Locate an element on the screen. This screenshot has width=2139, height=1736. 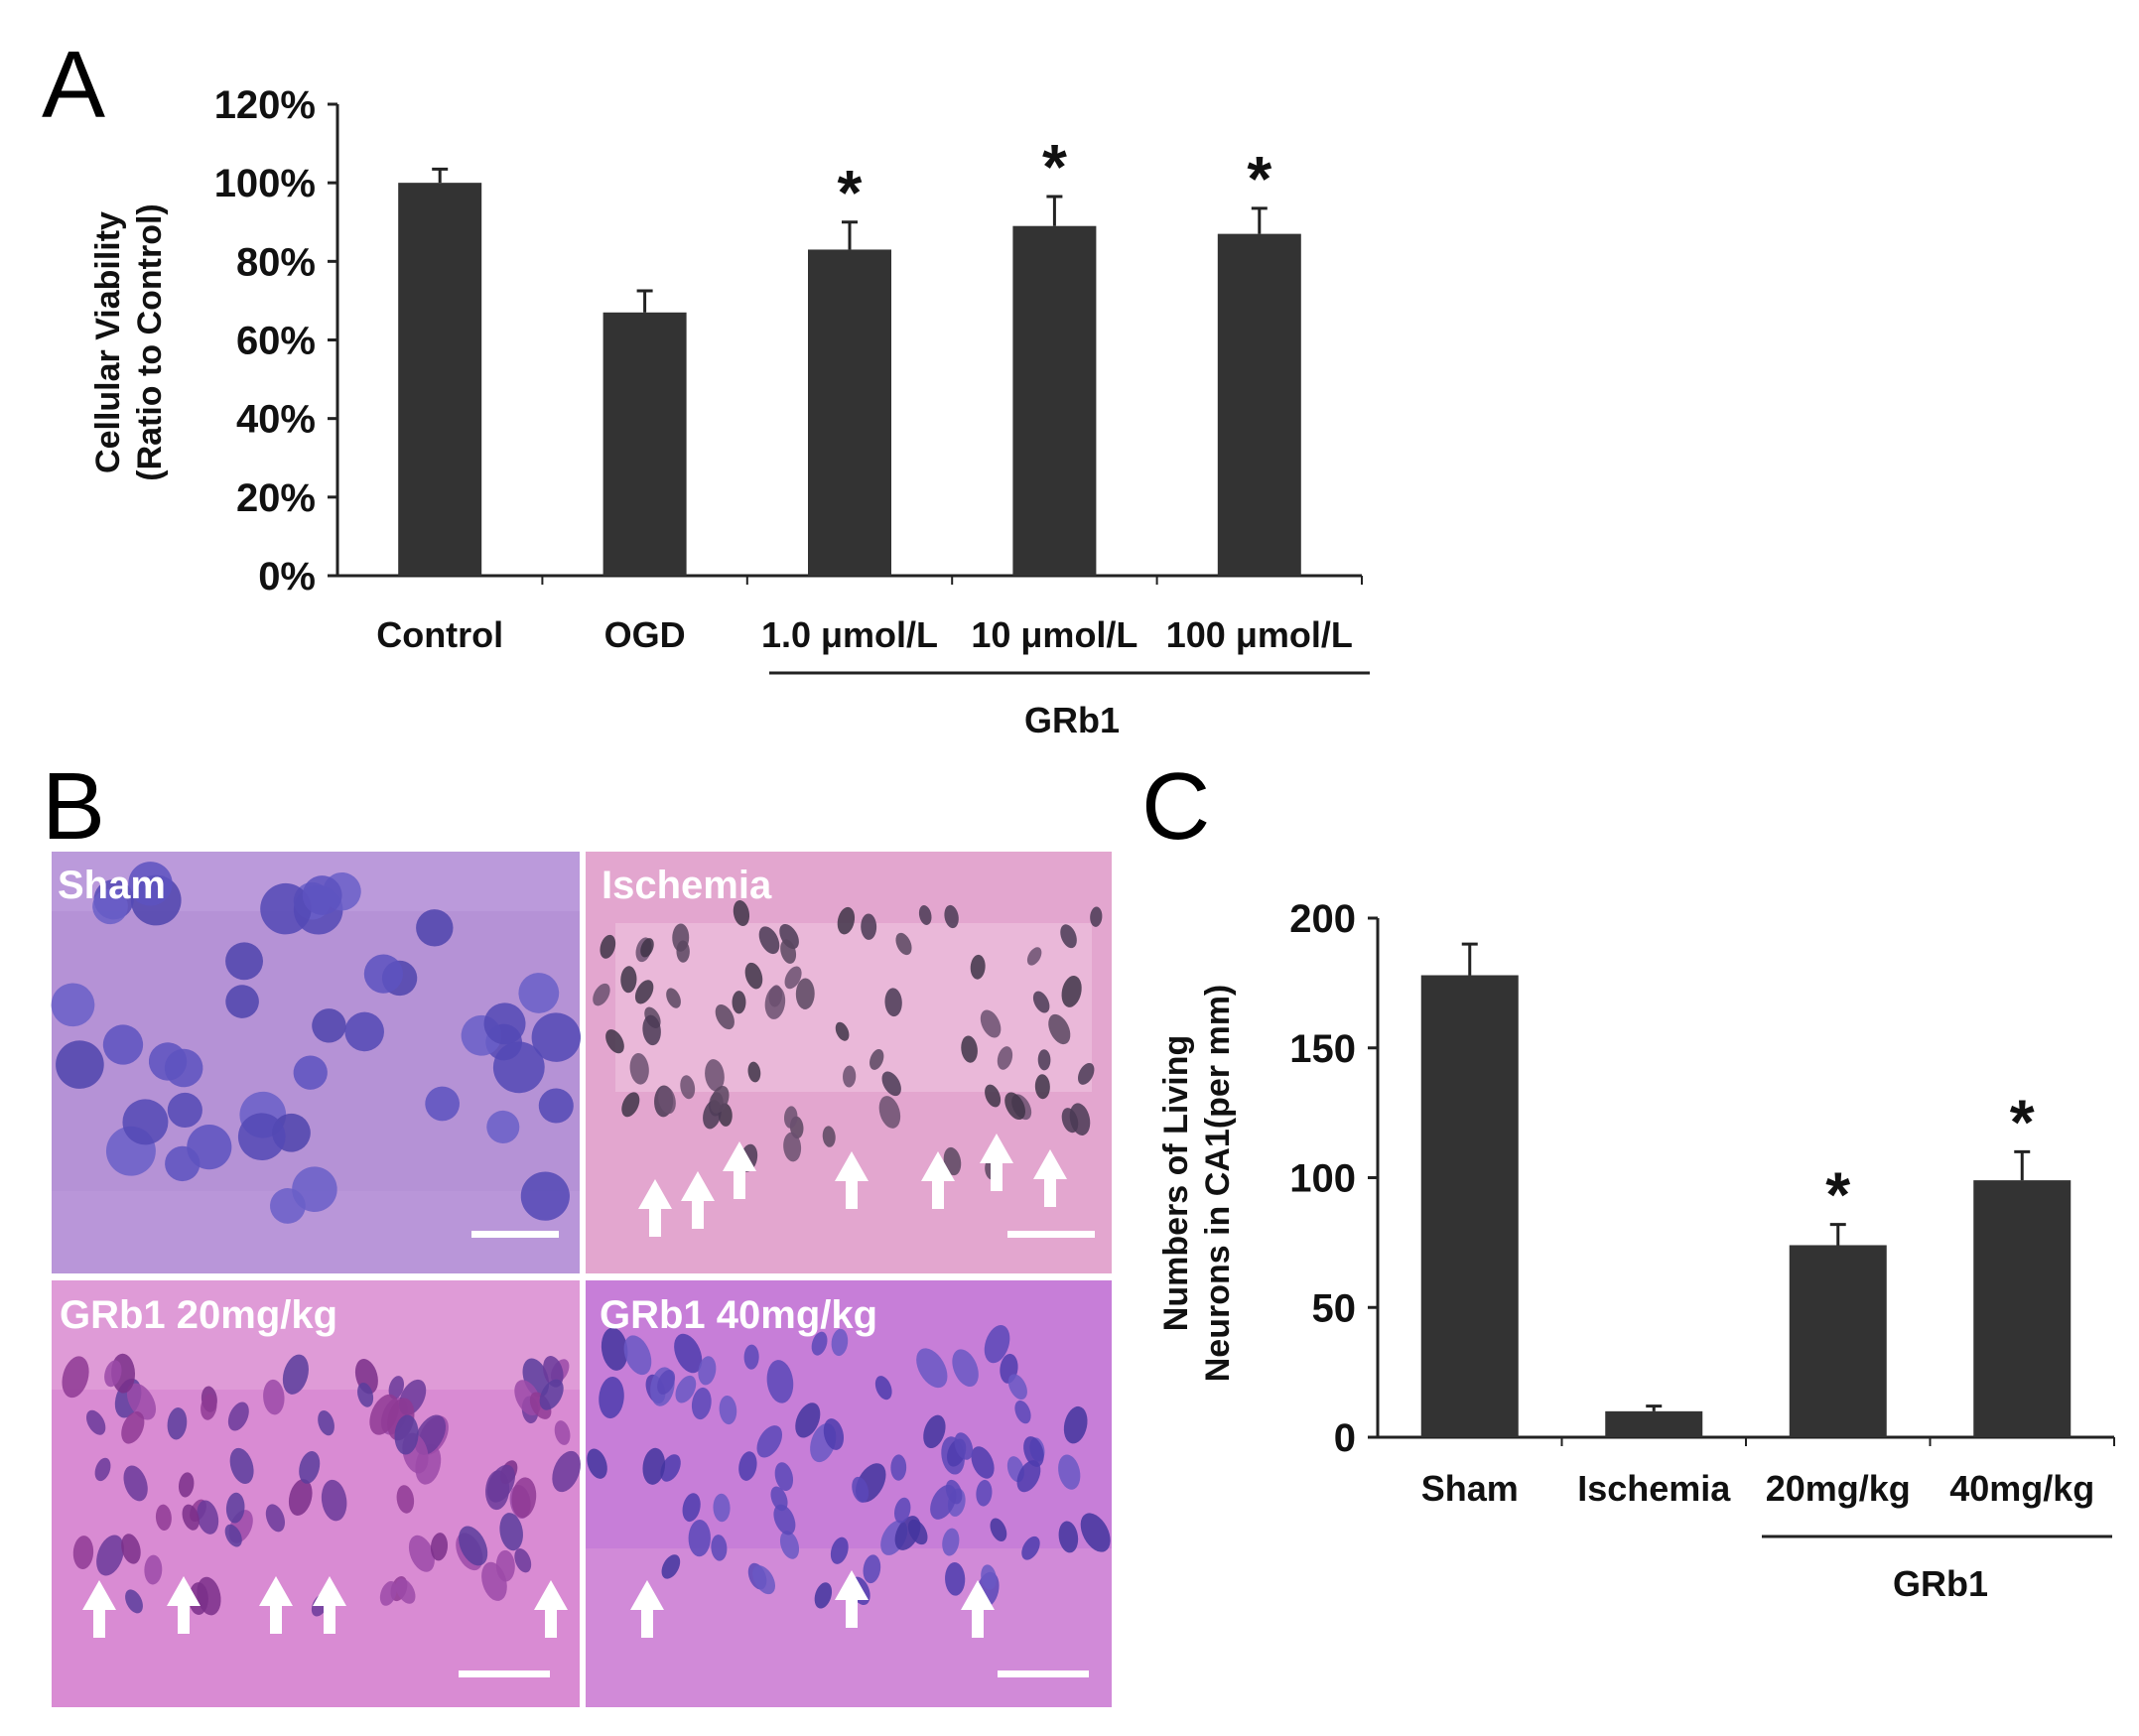
chart-a-y-tick-labels: 0% 20% 40% 60% 80% 100% 120% is located at coordinates (265, 341).